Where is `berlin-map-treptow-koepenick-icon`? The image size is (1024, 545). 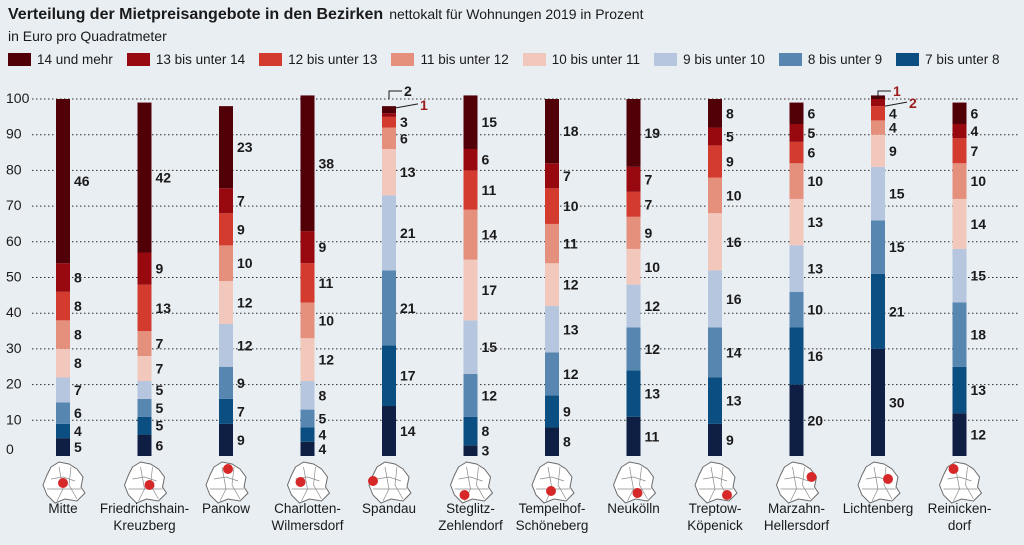 berlin-map-treptow-koepenick-icon is located at coordinates (716, 482).